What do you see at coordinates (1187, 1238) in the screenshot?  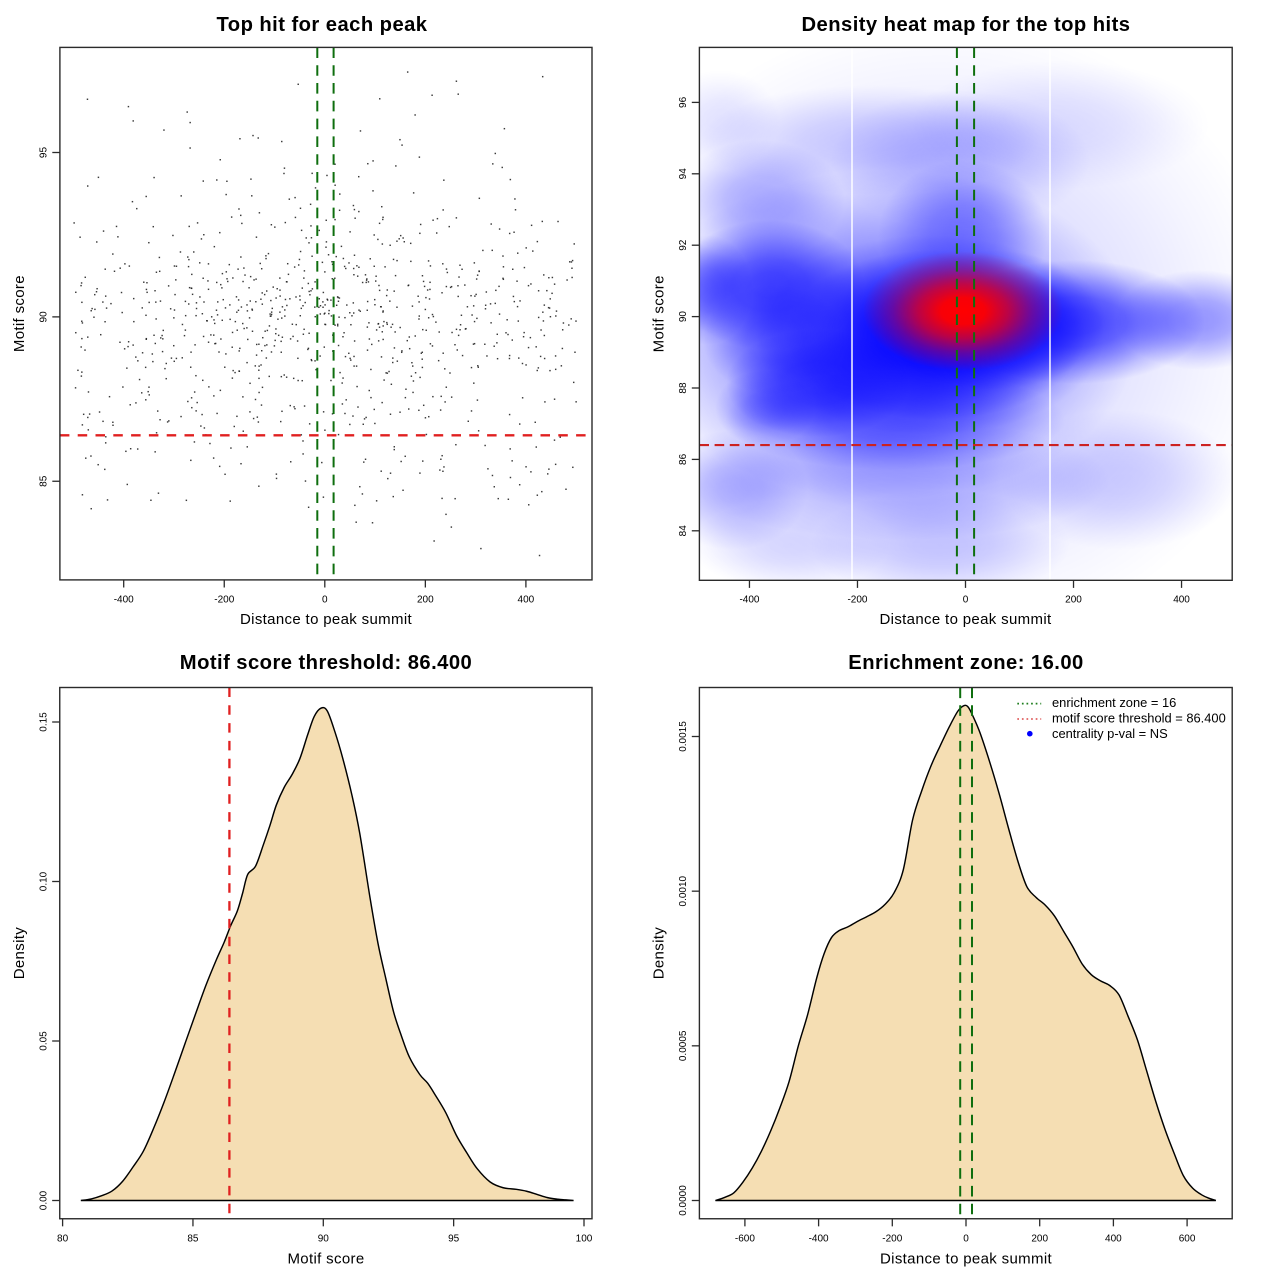 I see `svg-text: 600` at bounding box center [1187, 1238].